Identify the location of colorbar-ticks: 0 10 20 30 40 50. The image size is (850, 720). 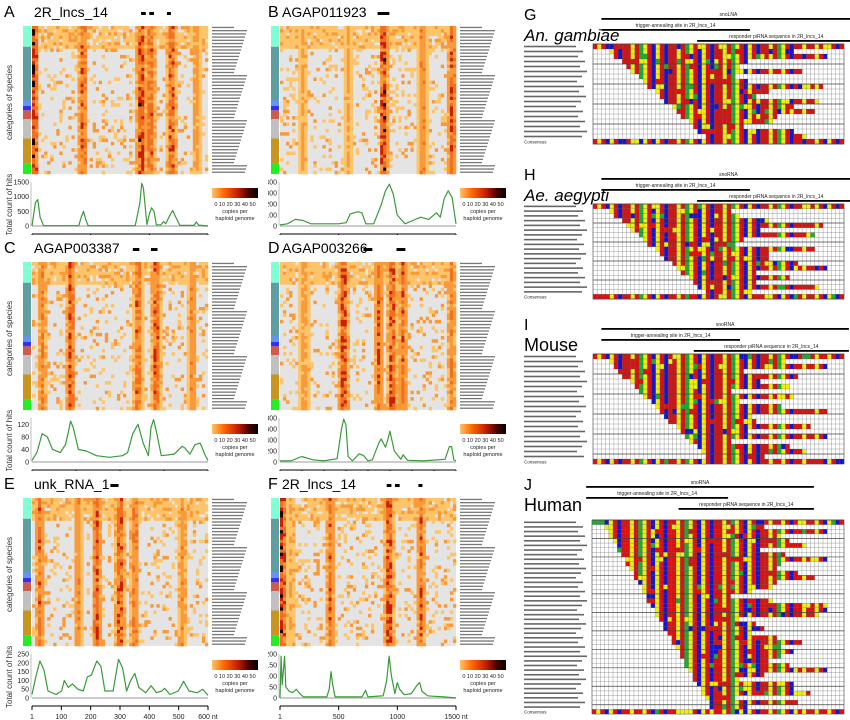
(234, 205).